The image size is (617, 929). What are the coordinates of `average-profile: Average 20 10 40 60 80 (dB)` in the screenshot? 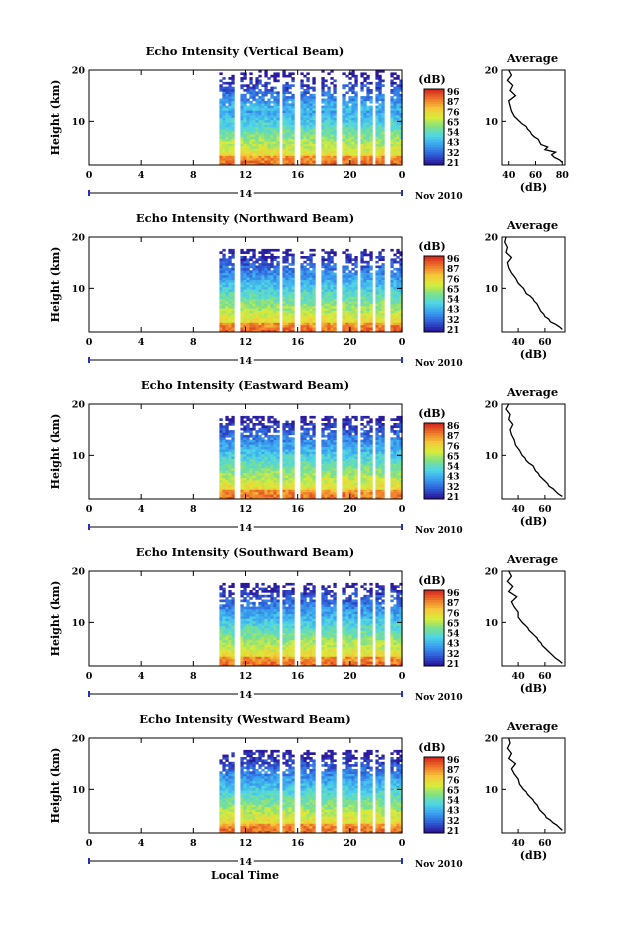 It's located at (527, 122).